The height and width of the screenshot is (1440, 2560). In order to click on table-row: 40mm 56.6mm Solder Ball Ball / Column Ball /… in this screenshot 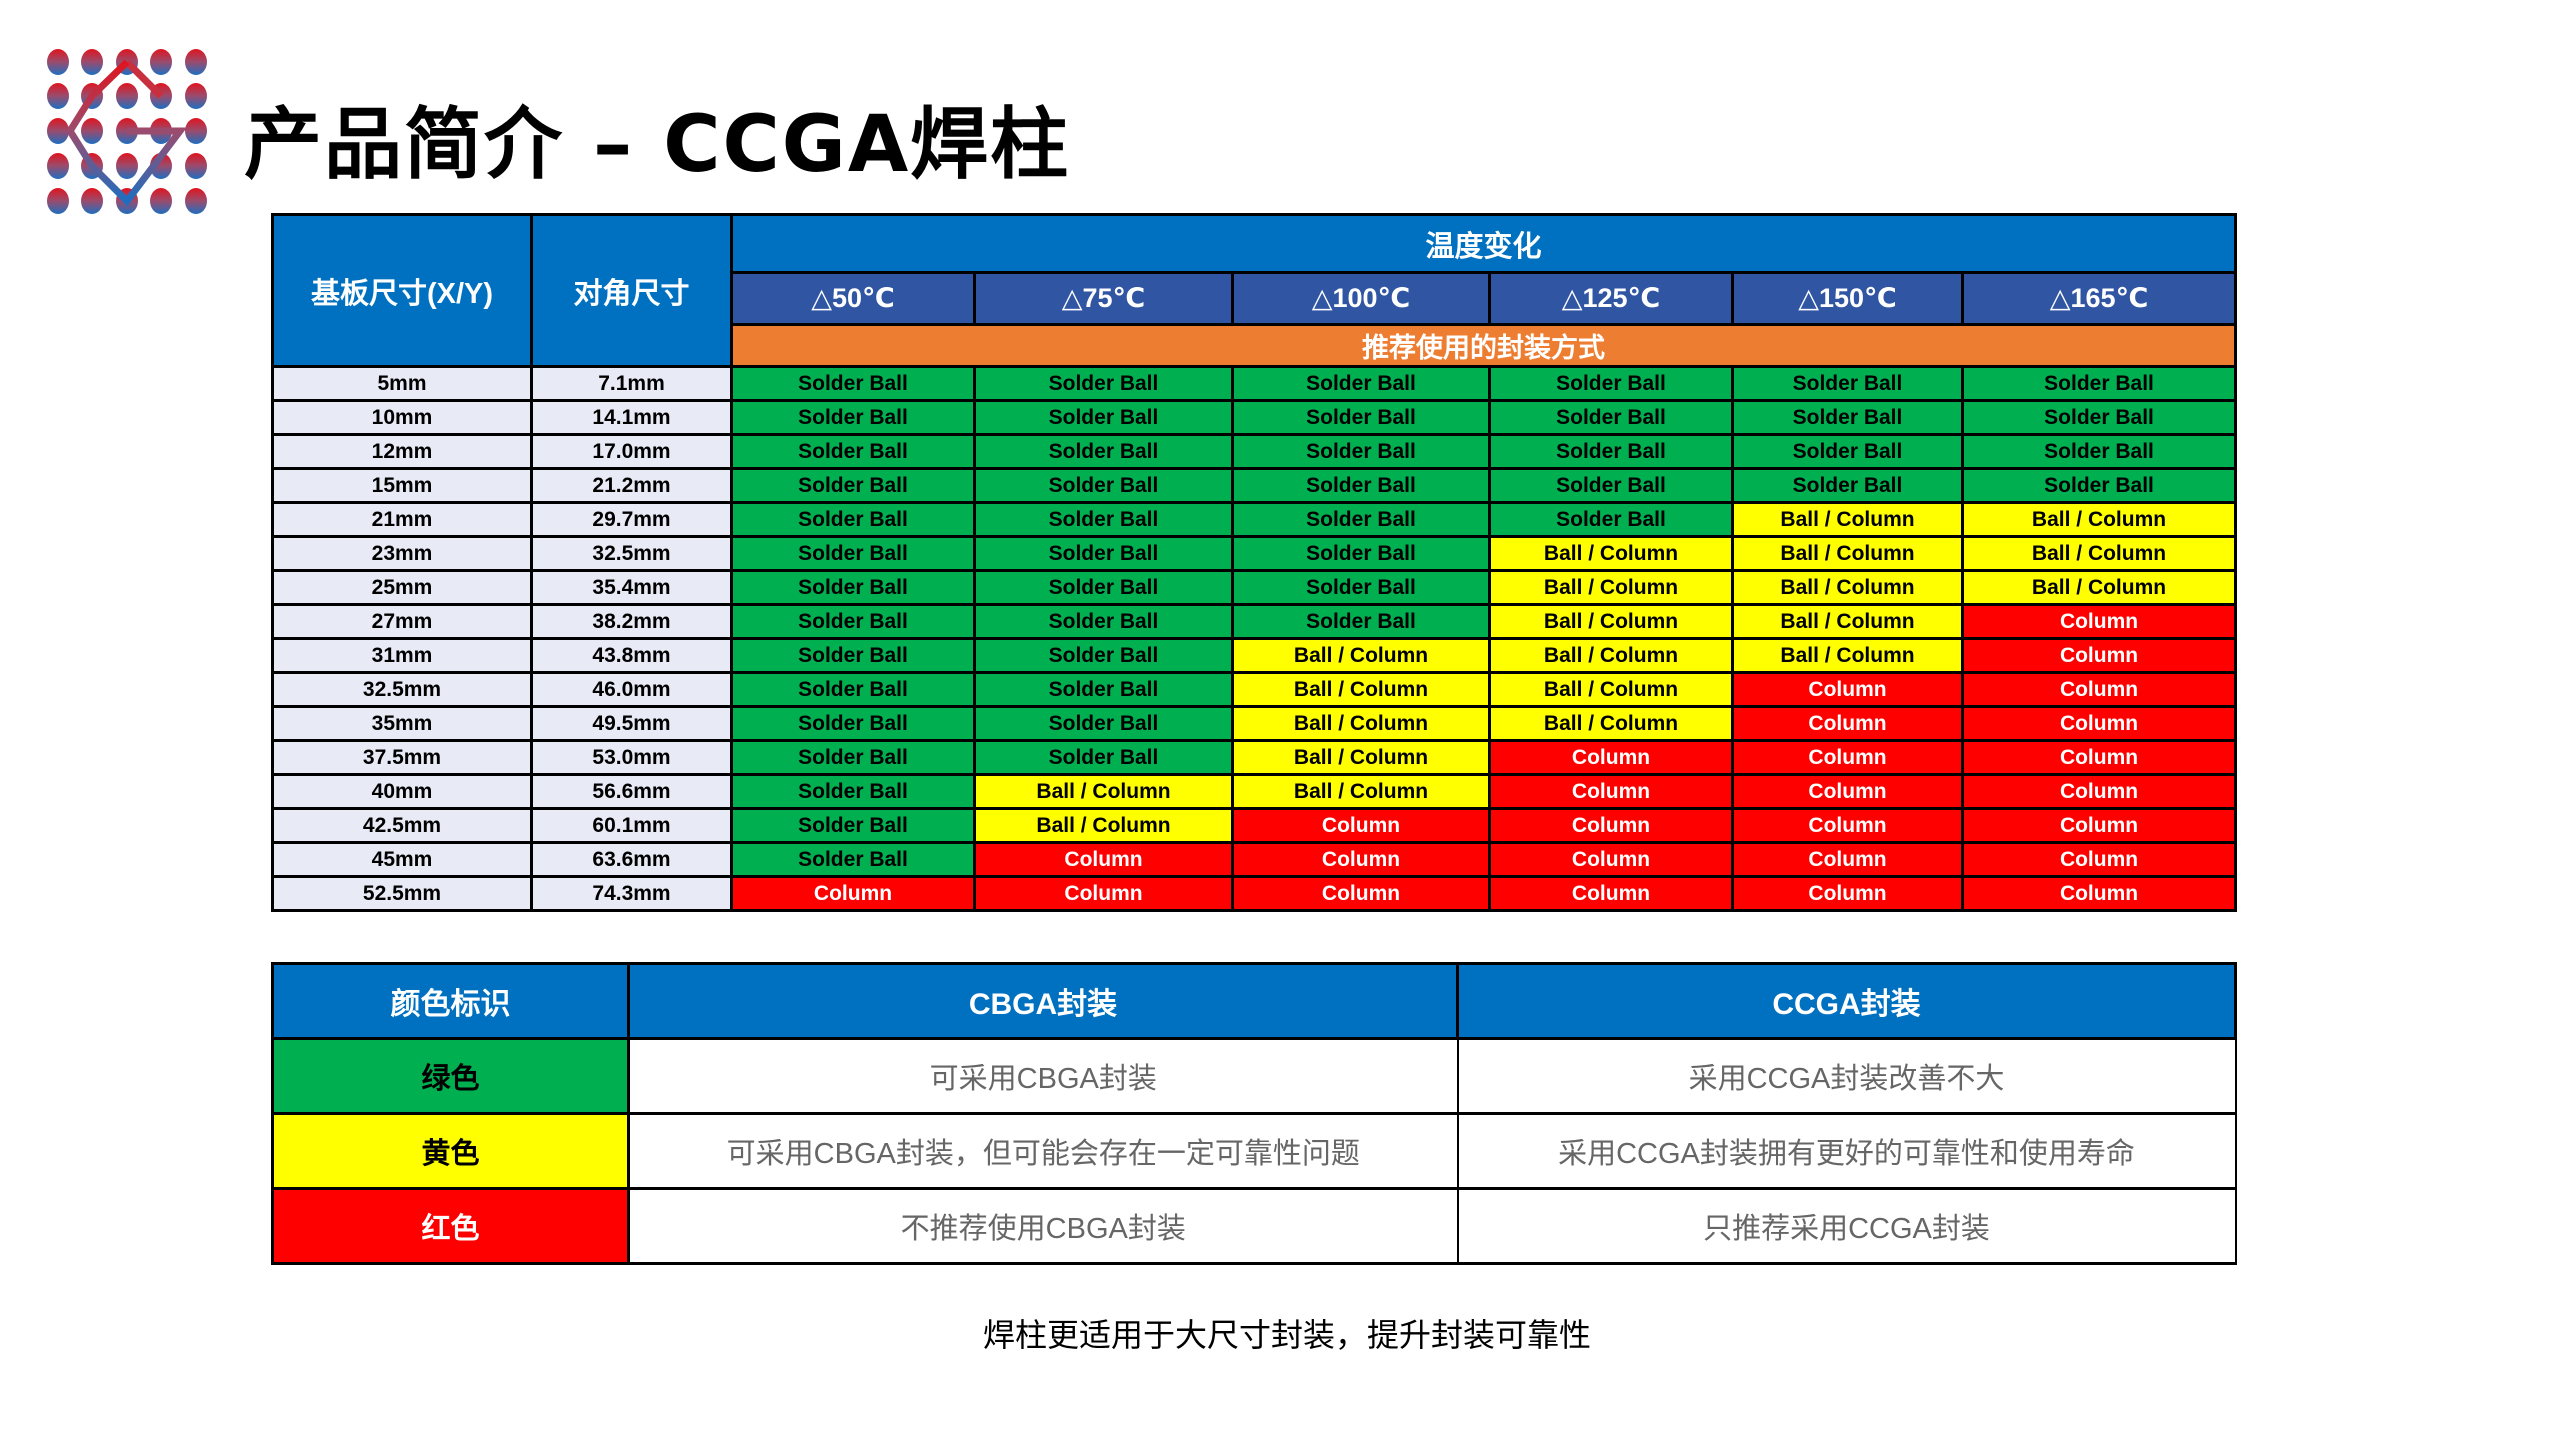, I will do `click(1254, 791)`.